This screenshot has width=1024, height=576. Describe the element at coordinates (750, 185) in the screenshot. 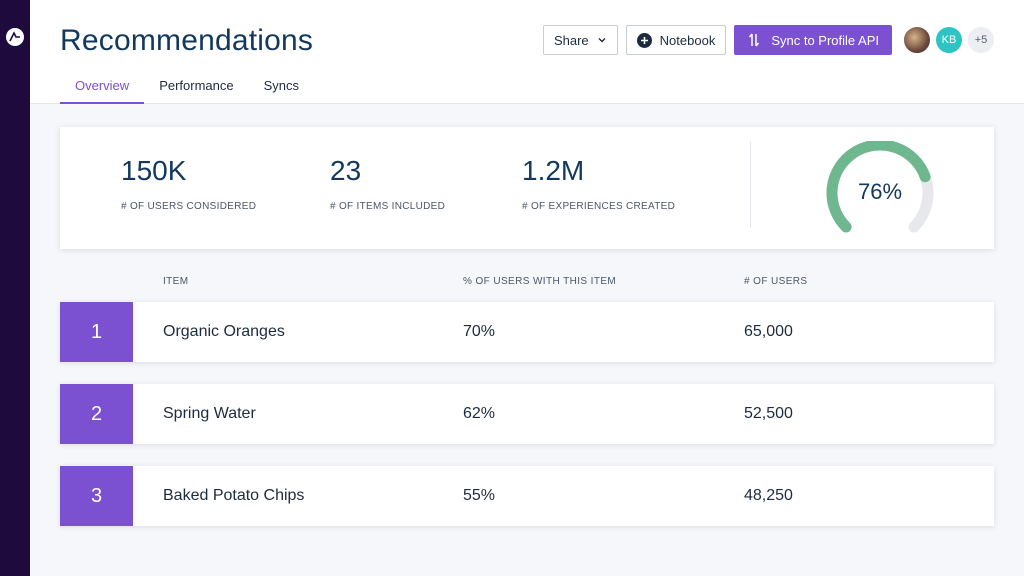

I see `divider` at that location.